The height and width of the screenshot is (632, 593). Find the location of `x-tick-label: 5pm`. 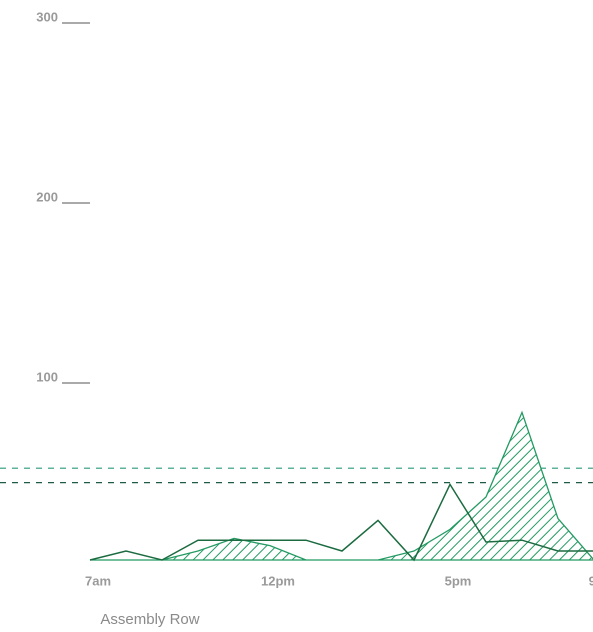

x-tick-label: 5pm is located at coordinates (458, 580).